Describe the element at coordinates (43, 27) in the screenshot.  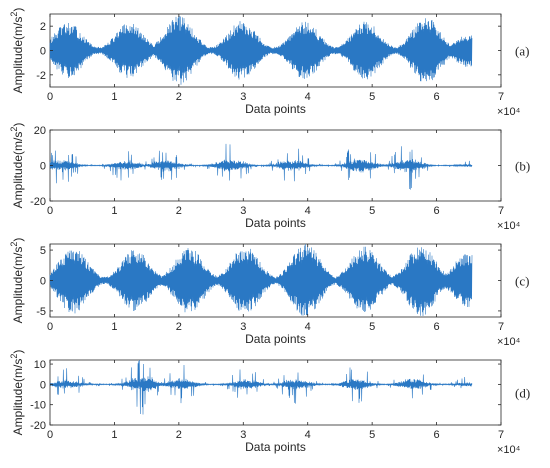
I see `y-tick-label: 2` at that location.